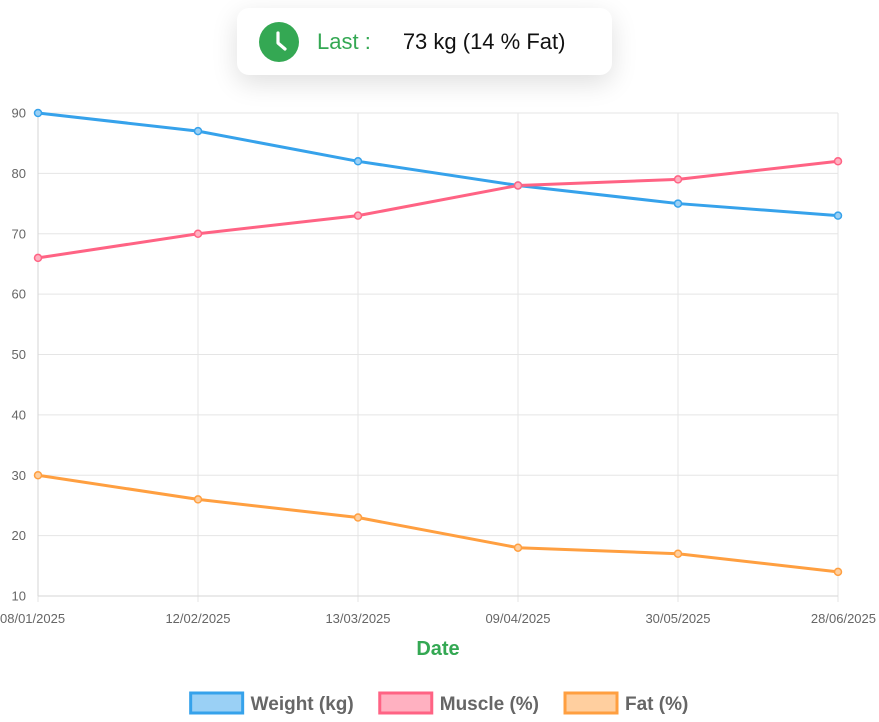  What do you see at coordinates (489, 704) in the screenshot?
I see `legend-label: Muscle (%)` at bounding box center [489, 704].